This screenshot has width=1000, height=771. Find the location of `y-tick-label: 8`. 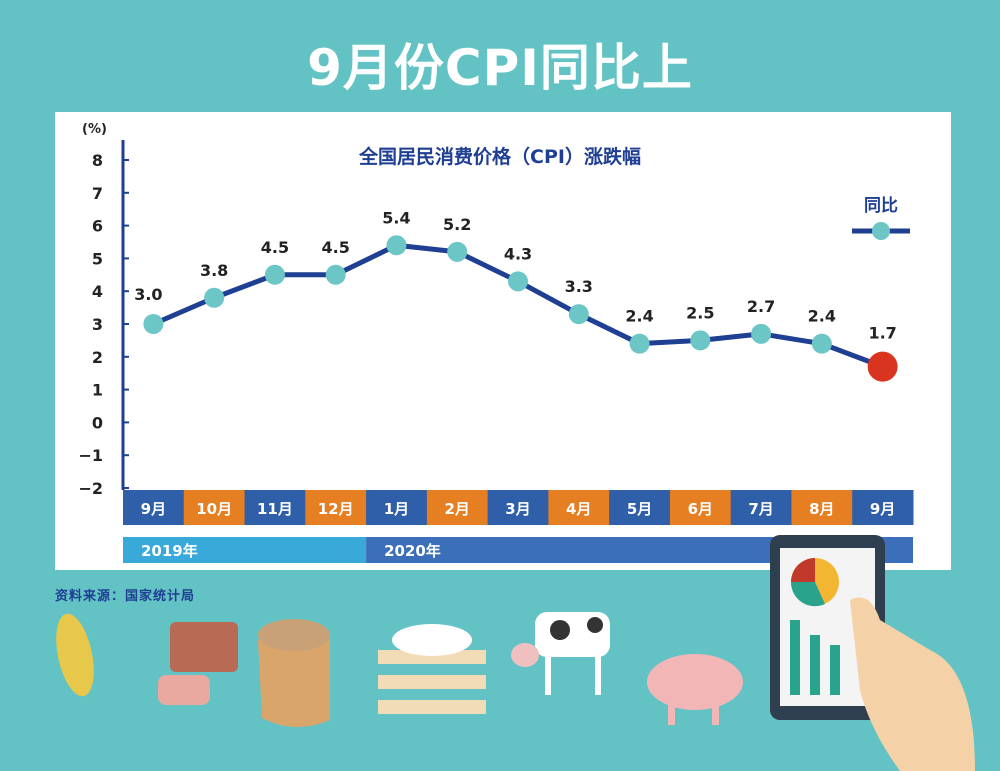

y-tick-label: 8 is located at coordinates (97, 160).